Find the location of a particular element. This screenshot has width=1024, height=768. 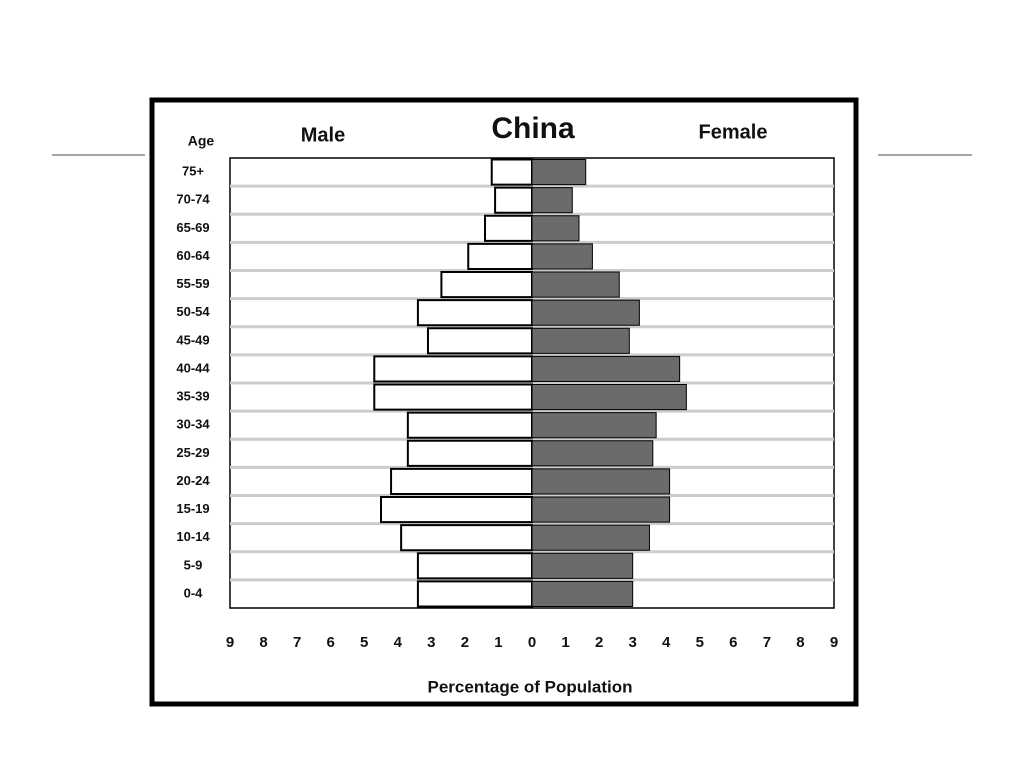

y-tick-label: 40-44 is located at coordinates (193, 367).